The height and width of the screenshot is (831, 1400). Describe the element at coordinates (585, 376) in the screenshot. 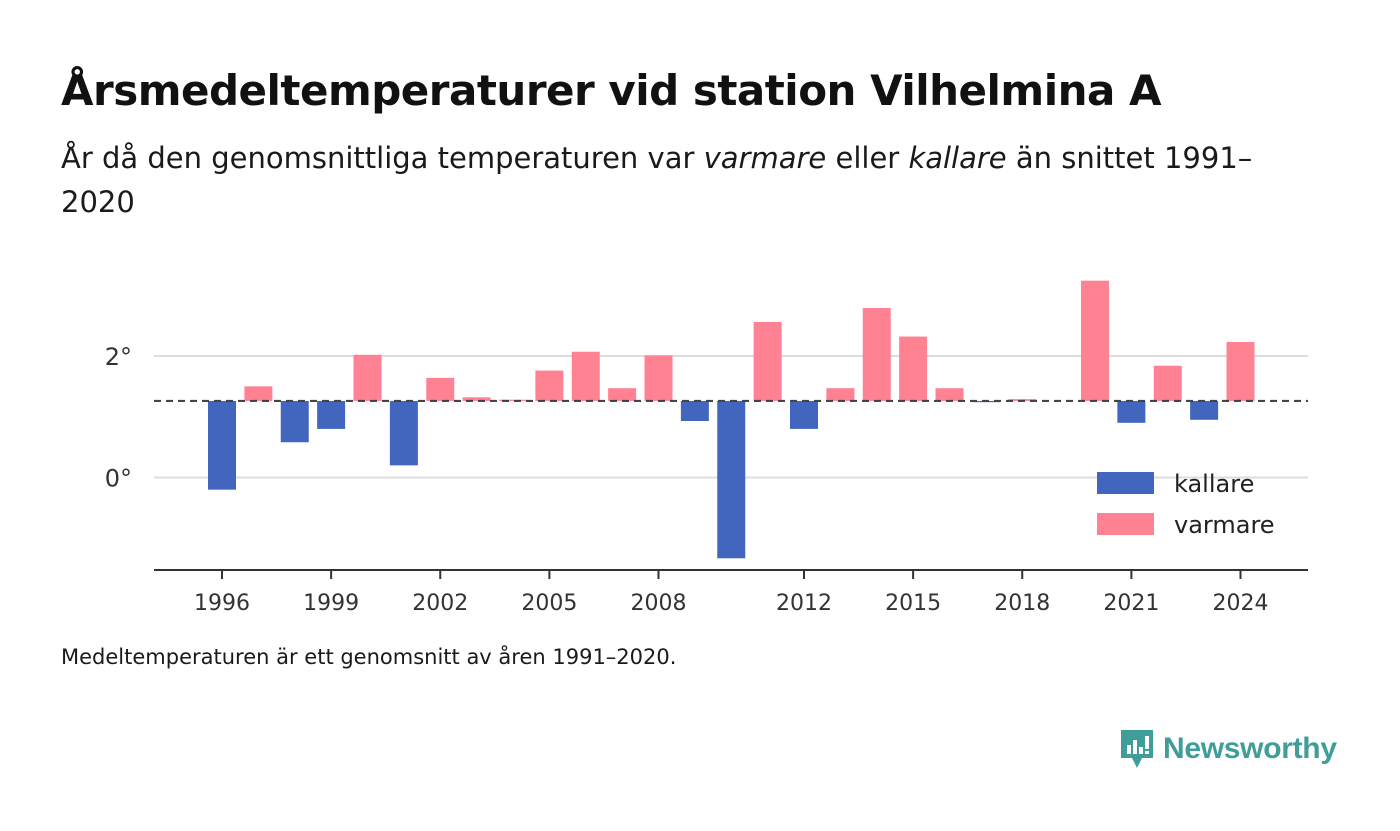

I see `bar-2006` at that location.